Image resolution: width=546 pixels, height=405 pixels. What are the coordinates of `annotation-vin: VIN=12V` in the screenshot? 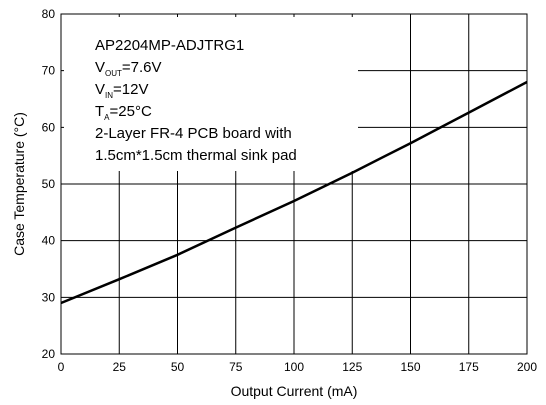 It's located at (121, 90).